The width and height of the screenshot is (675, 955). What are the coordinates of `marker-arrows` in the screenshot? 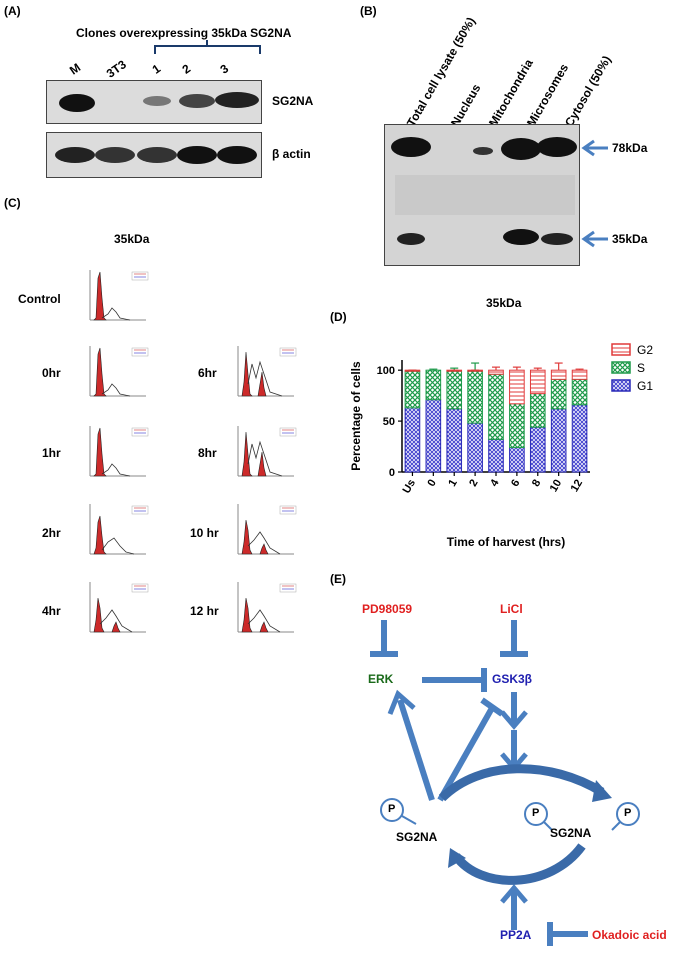 It's located at (594, 193).